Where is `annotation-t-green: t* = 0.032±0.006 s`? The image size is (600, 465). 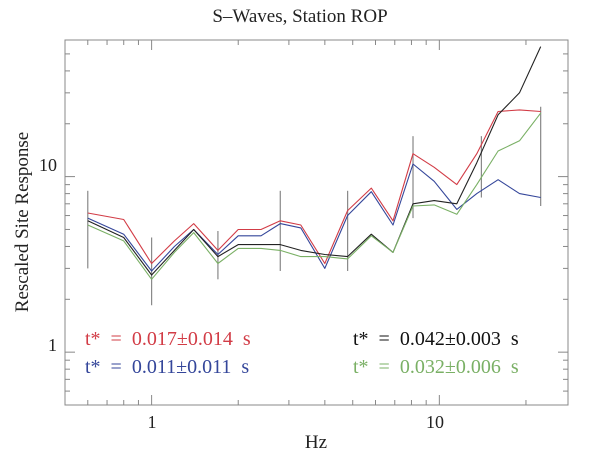
annotation-t-green: t* = 0.032±0.006 s is located at coordinates (436, 367).